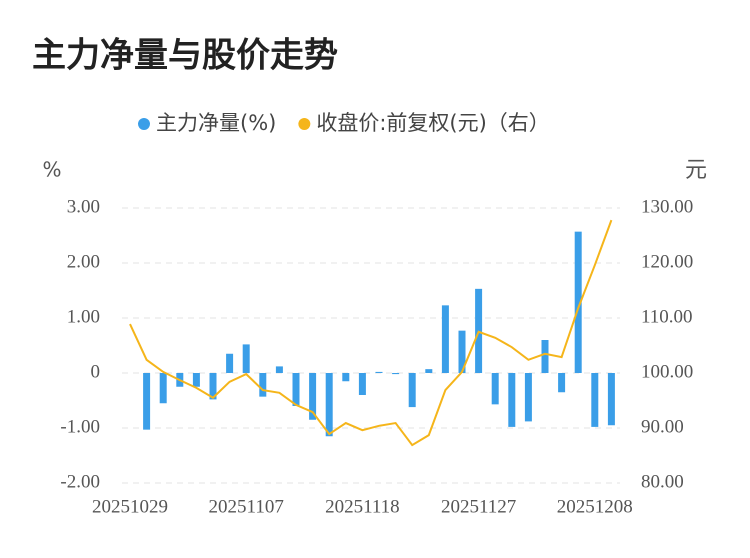 The height and width of the screenshot is (558, 750). I want to click on x-tick-label: 20251208, so click(595, 506).